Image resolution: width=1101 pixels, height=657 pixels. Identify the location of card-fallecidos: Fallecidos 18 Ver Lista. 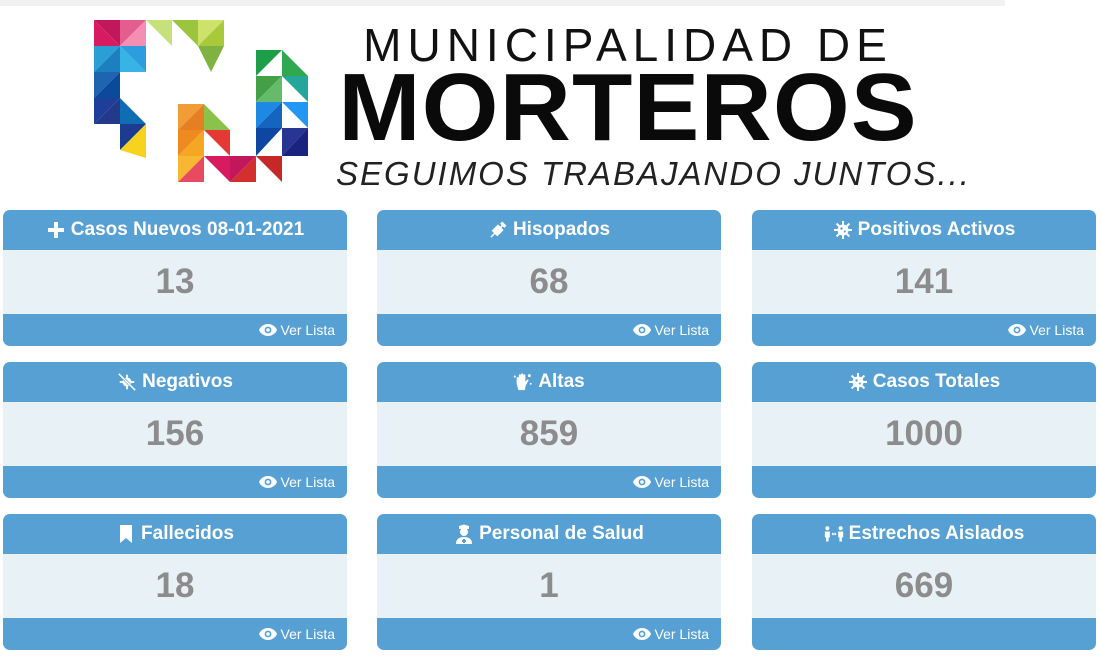
(175, 582).